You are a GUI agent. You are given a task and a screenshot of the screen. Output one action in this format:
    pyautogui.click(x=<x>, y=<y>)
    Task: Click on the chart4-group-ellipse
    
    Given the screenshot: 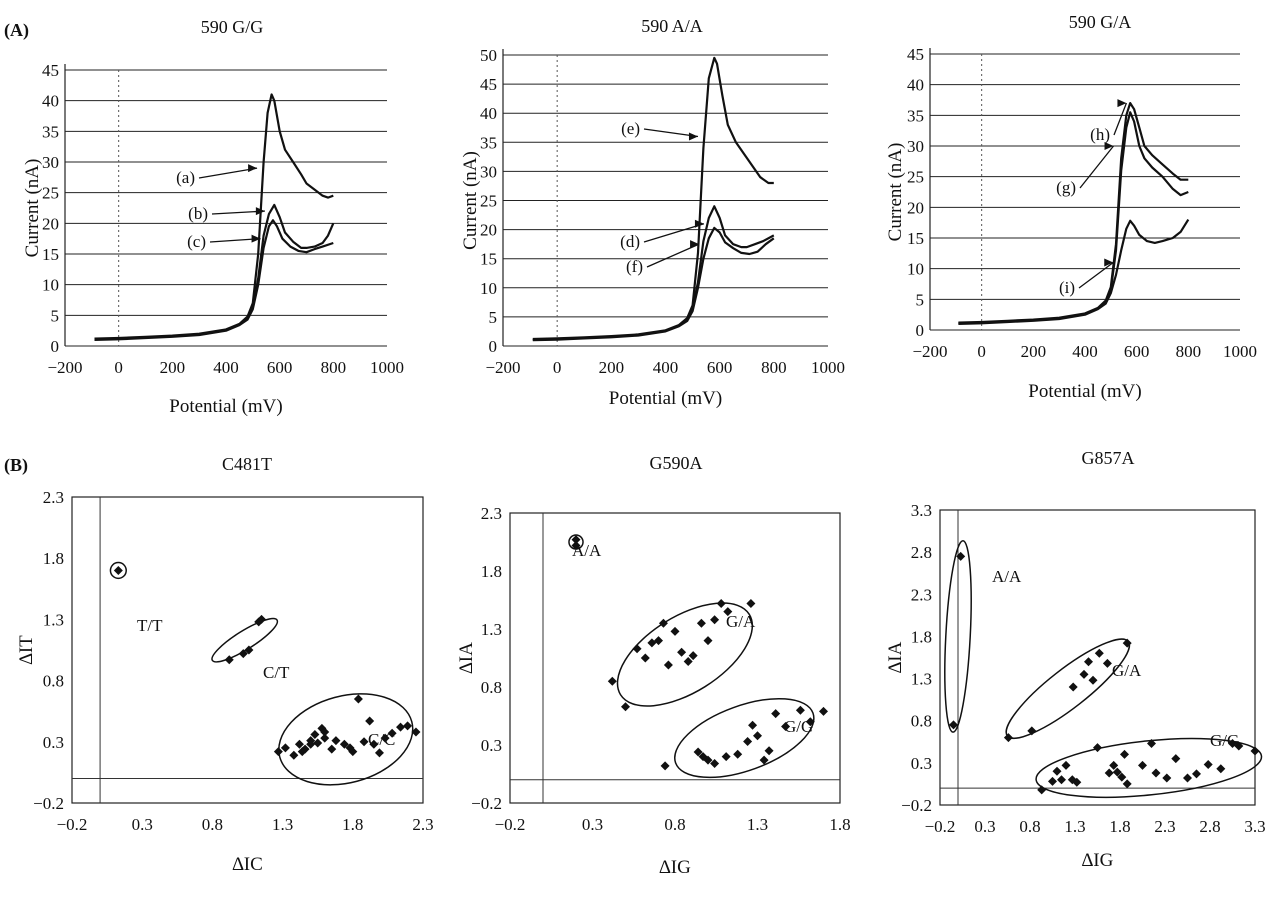 What is the action you would take?
    pyautogui.click(x=346, y=739)
    